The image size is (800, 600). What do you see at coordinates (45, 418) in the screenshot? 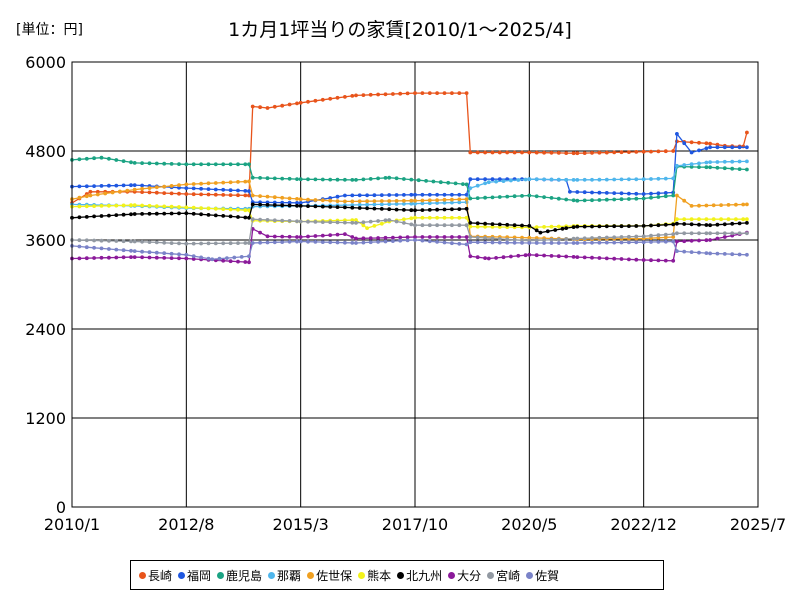
I see `y-tick-label: 1200` at bounding box center [45, 418].